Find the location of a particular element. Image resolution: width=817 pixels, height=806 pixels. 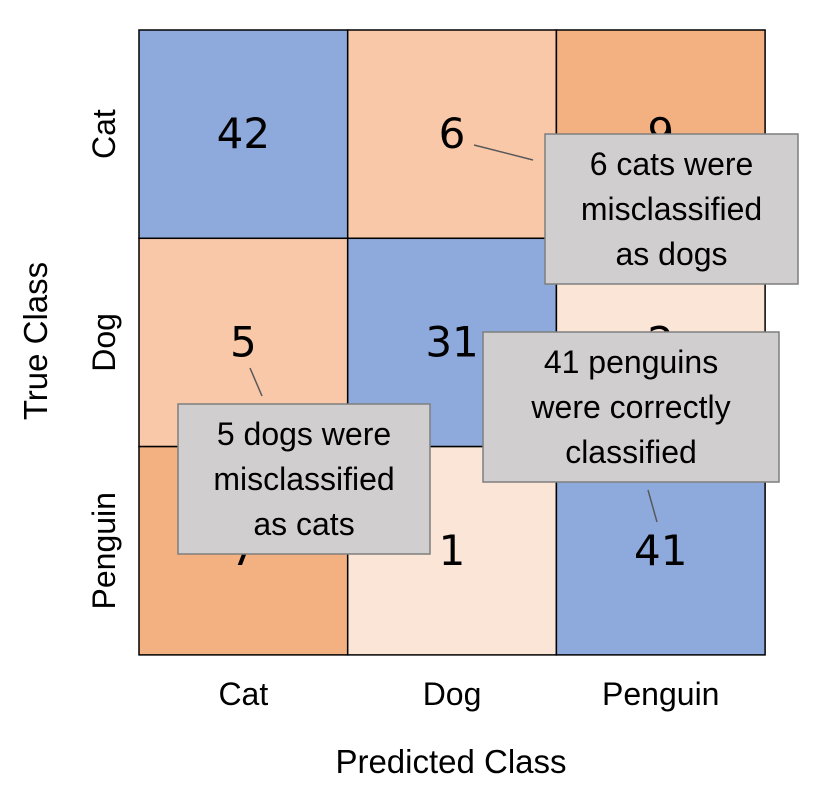

annotation-text-line: were correctly is located at coordinates (630, 407).